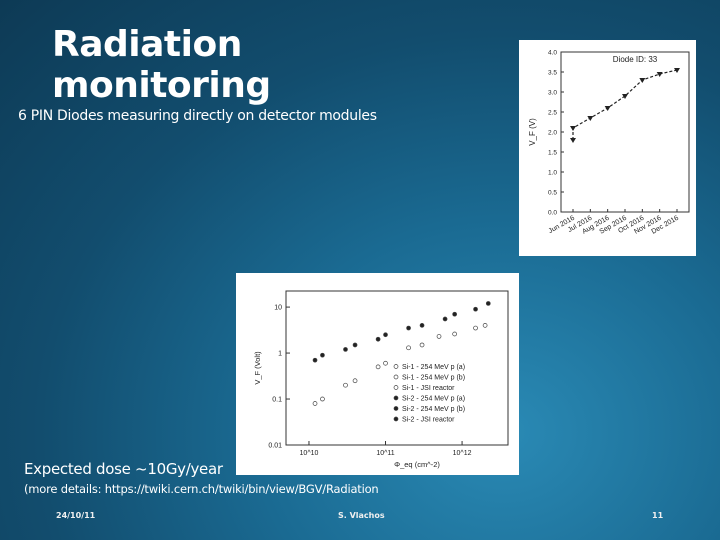 This screenshot has width=720, height=540. Describe the element at coordinates (552, 173) in the screenshot. I see `y-tick-label: 1.0` at that location.